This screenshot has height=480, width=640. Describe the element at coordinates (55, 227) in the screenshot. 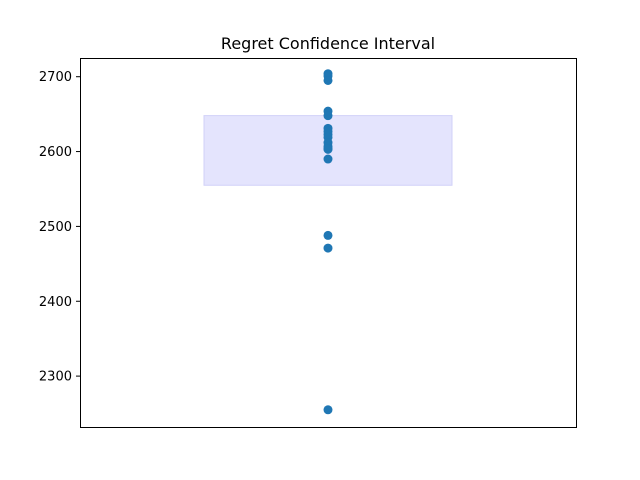

I see `y-tick-label: 2500` at that location.